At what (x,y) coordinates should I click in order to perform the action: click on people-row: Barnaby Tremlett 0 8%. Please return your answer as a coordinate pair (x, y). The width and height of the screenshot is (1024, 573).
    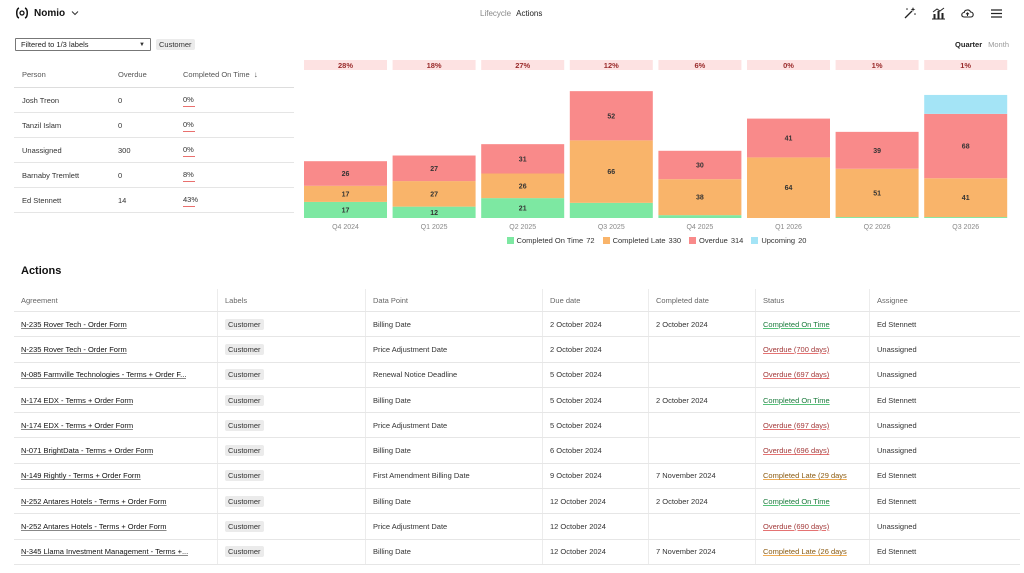
    Looking at the image, I should click on (154, 175).